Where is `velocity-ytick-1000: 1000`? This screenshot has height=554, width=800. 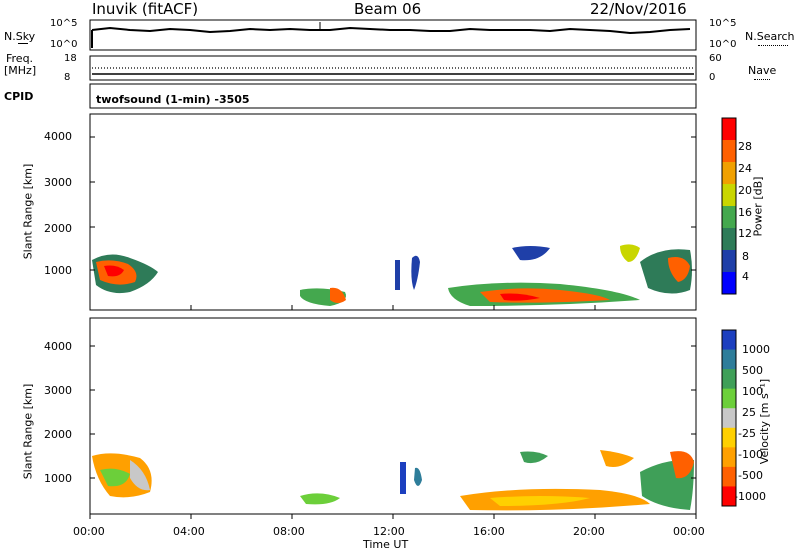
velocity-ytick-1000: 1000 is located at coordinates (58, 478).